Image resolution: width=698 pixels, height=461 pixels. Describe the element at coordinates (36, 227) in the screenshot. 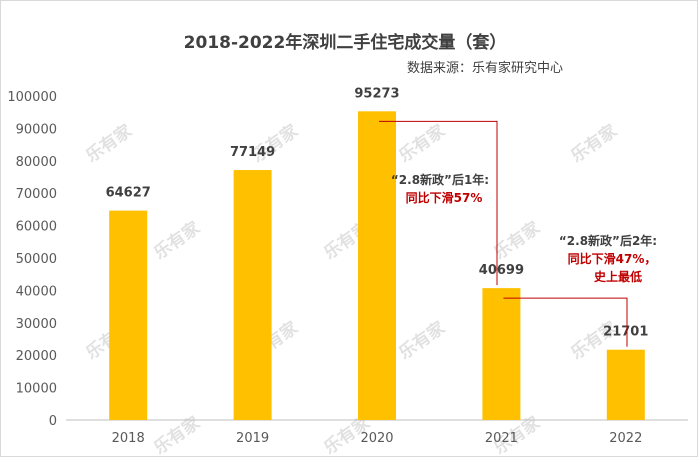

I see `y-tick-label: 60000` at that location.